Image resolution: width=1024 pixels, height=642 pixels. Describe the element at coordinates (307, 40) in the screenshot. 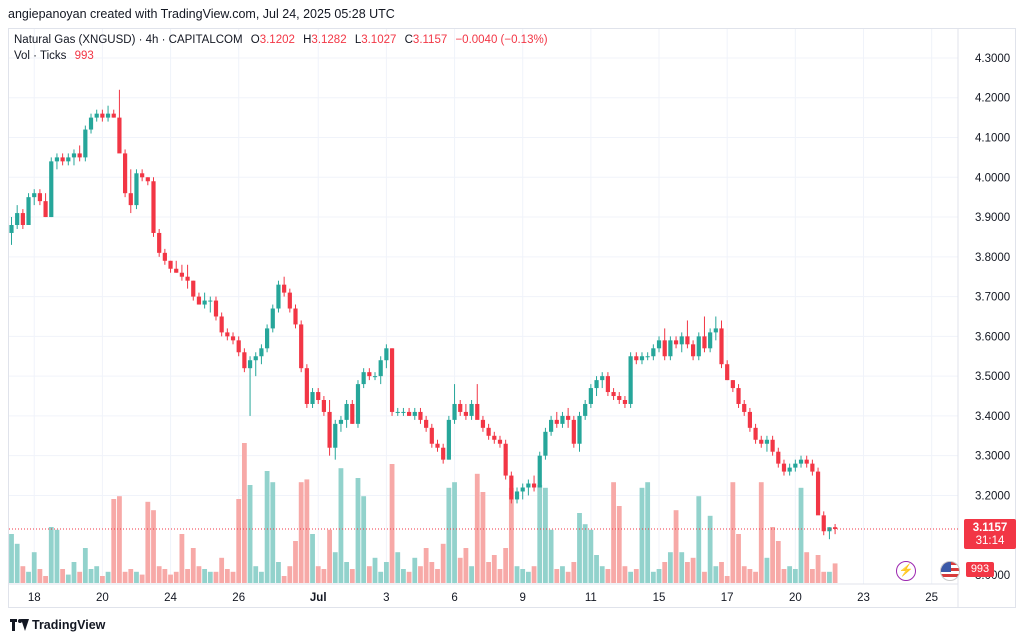

I see `legend-high-label: H` at that location.